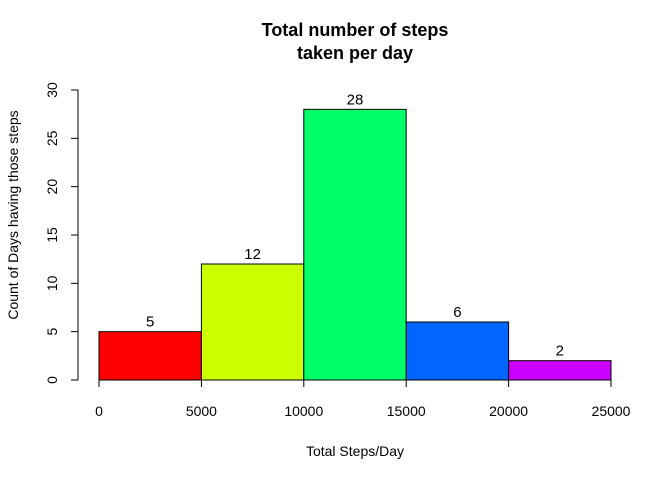 Image resolution: width=672 pixels, height=480 pixels. Describe the element at coordinates (611, 411) in the screenshot. I see `x-tick-label-5: 25000` at that location.